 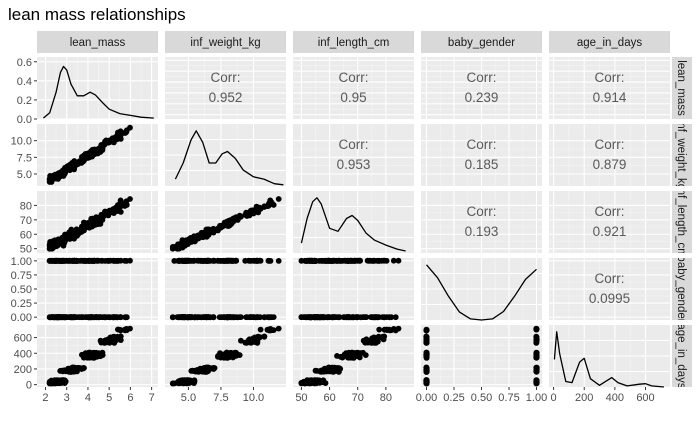 I want to click on panel-lean_mass-vs-baby_gender, so click(x=481, y=88).